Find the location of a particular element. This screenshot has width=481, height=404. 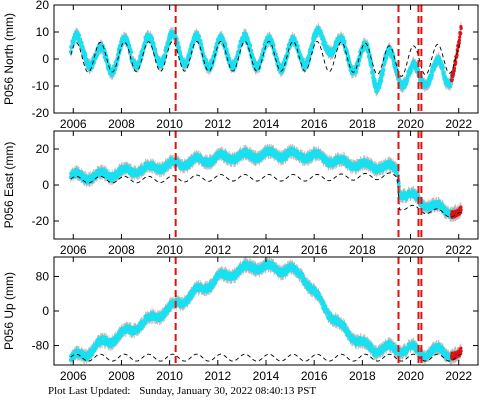

x-tick-label: 2018 is located at coordinates (362, 124).